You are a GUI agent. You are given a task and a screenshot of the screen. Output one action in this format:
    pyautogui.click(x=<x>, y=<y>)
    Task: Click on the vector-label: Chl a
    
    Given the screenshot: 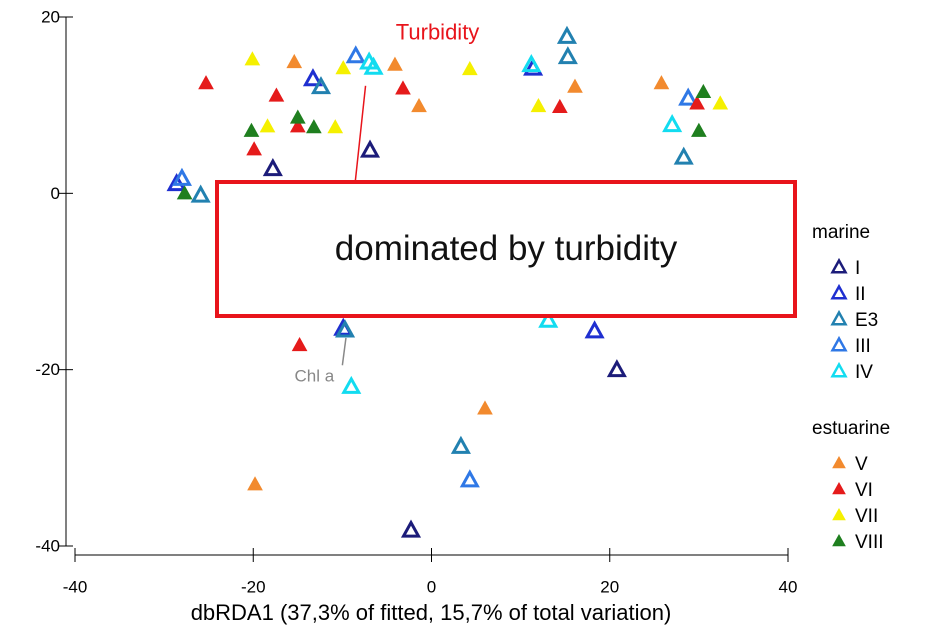 What is the action you would take?
    pyautogui.click(x=315, y=376)
    